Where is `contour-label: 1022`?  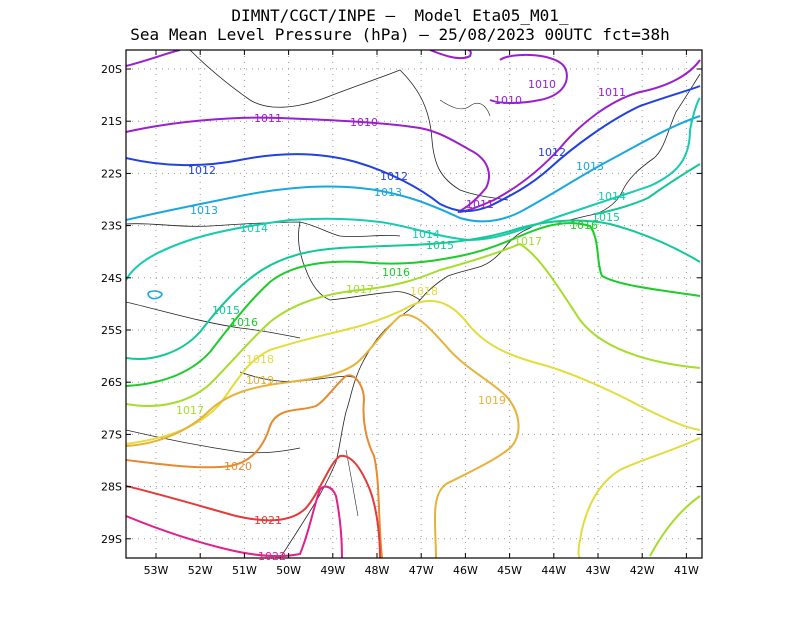
contour-label: 1022 is located at coordinates (272, 556).